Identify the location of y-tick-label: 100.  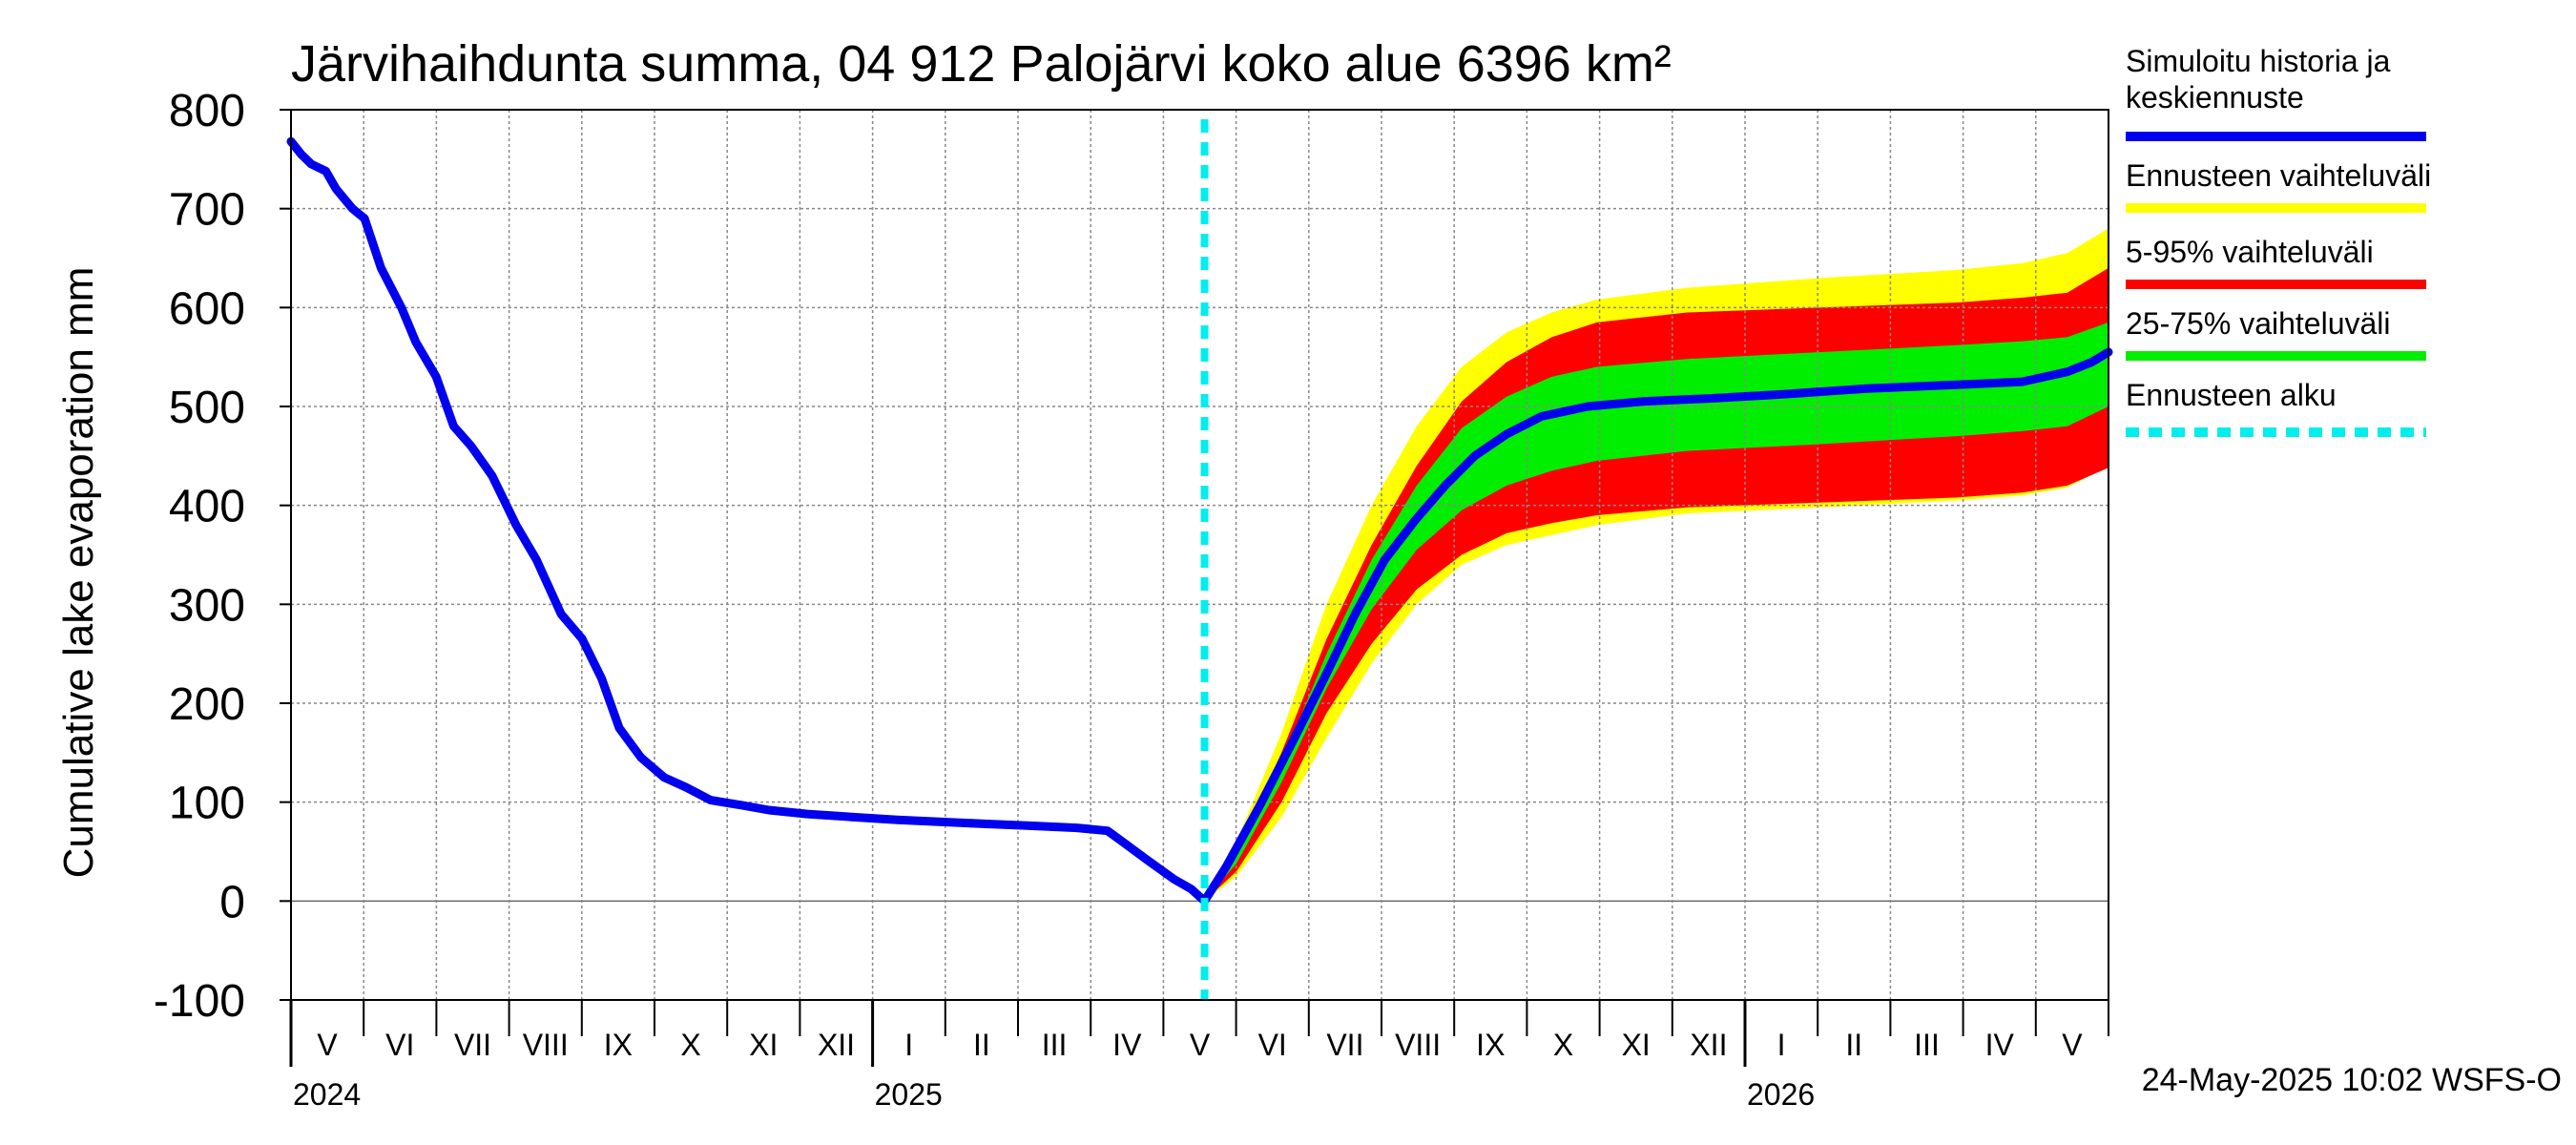
(207, 804).